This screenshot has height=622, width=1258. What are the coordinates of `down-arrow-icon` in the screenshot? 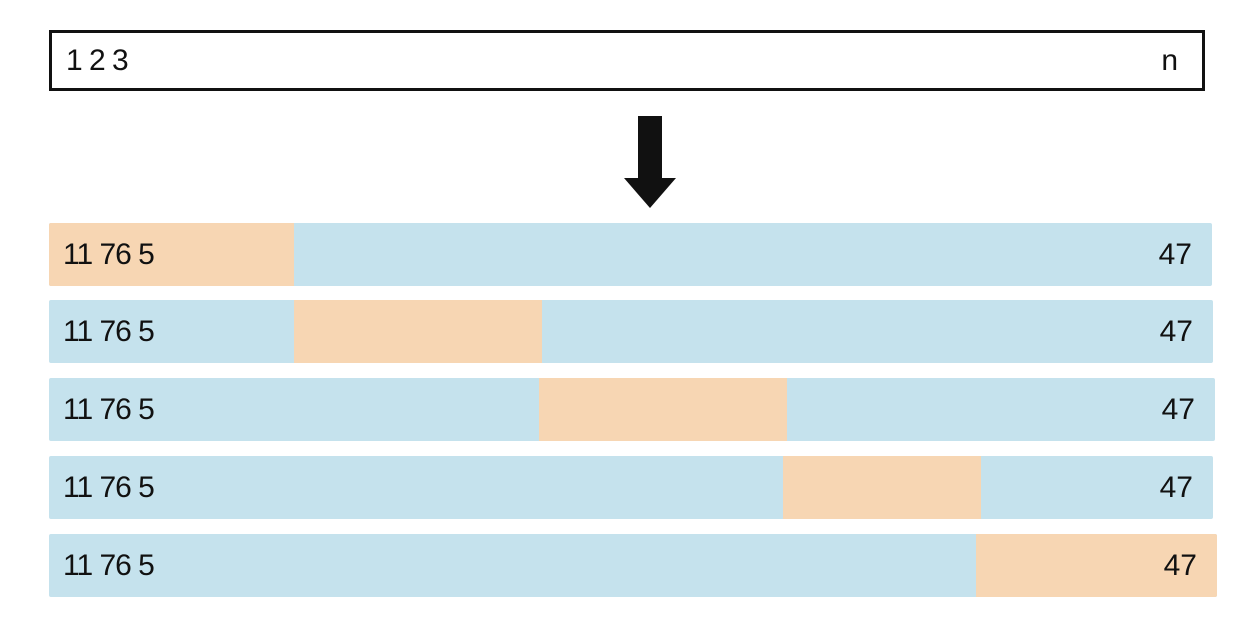 It's located at (650, 162).